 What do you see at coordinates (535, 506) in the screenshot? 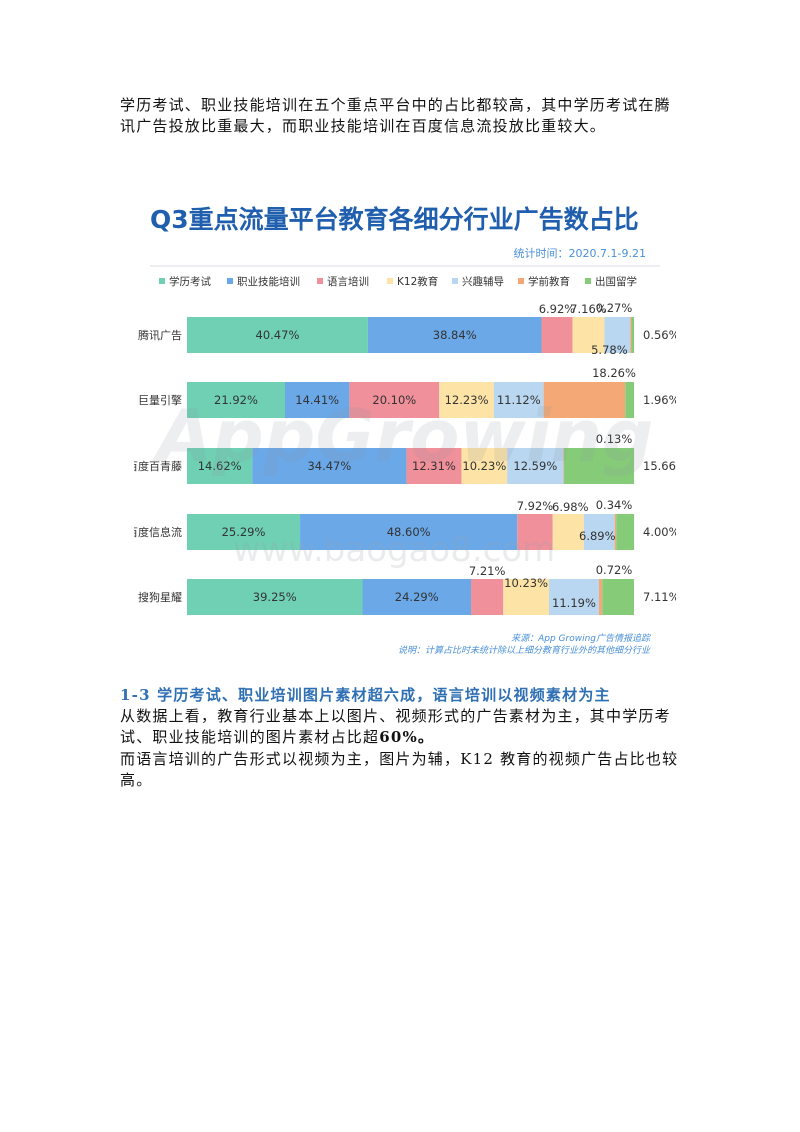
I see `data-label: 7.92%` at bounding box center [535, 506].